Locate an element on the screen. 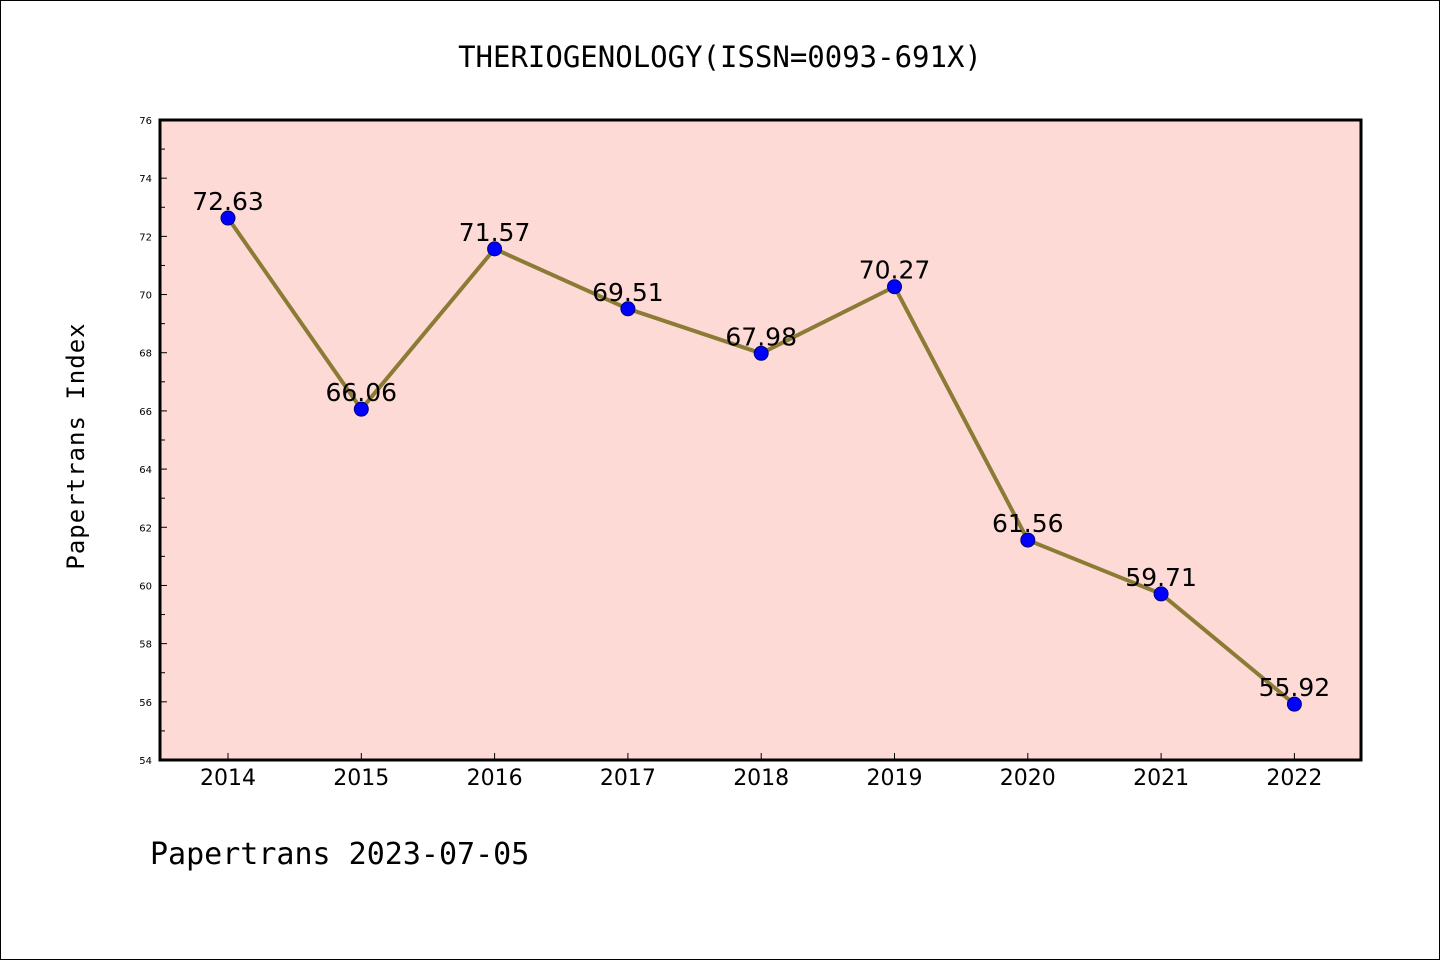 This screenshot has height=960, width=1440. chart-title: THERIOGENOLOGY(ISSN=0093-691X) is located at coordinates (720, 57).